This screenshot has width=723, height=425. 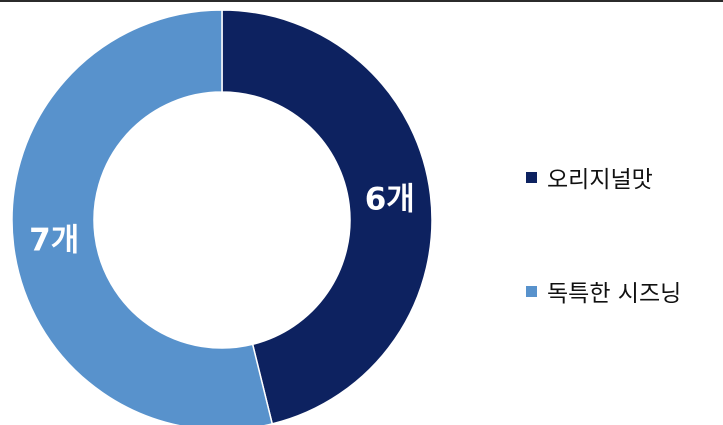 I want to click on donut-slice-label-0: 6개, so click(x=390, y=200).